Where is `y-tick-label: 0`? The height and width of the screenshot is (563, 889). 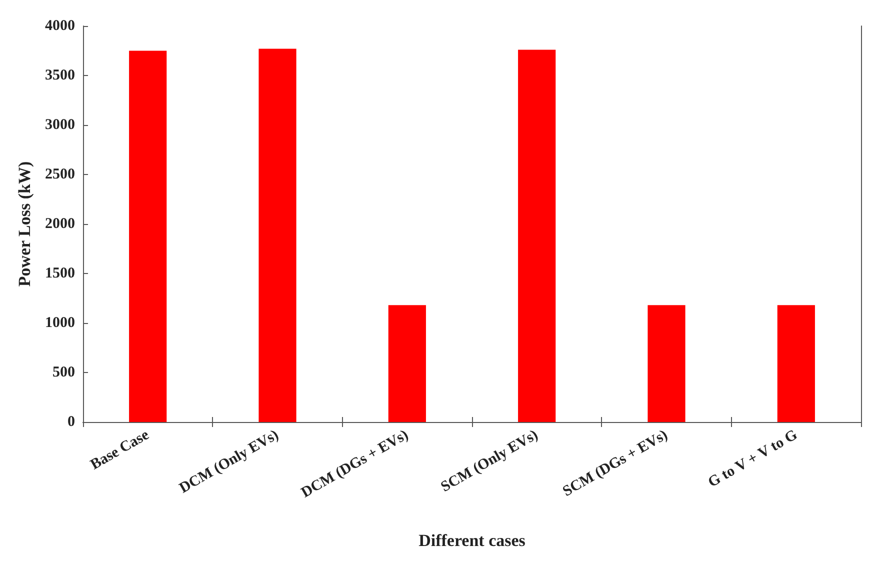 y-tick-label: 0 is located at coordinates (71, 422).